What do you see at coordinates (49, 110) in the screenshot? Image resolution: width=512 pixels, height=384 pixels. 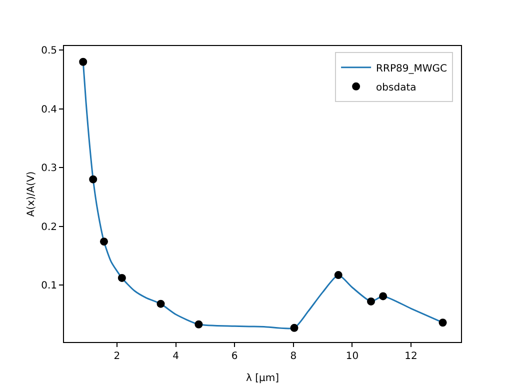 I see `y-tick-label: 0.4` at bounding box center [49, 110].